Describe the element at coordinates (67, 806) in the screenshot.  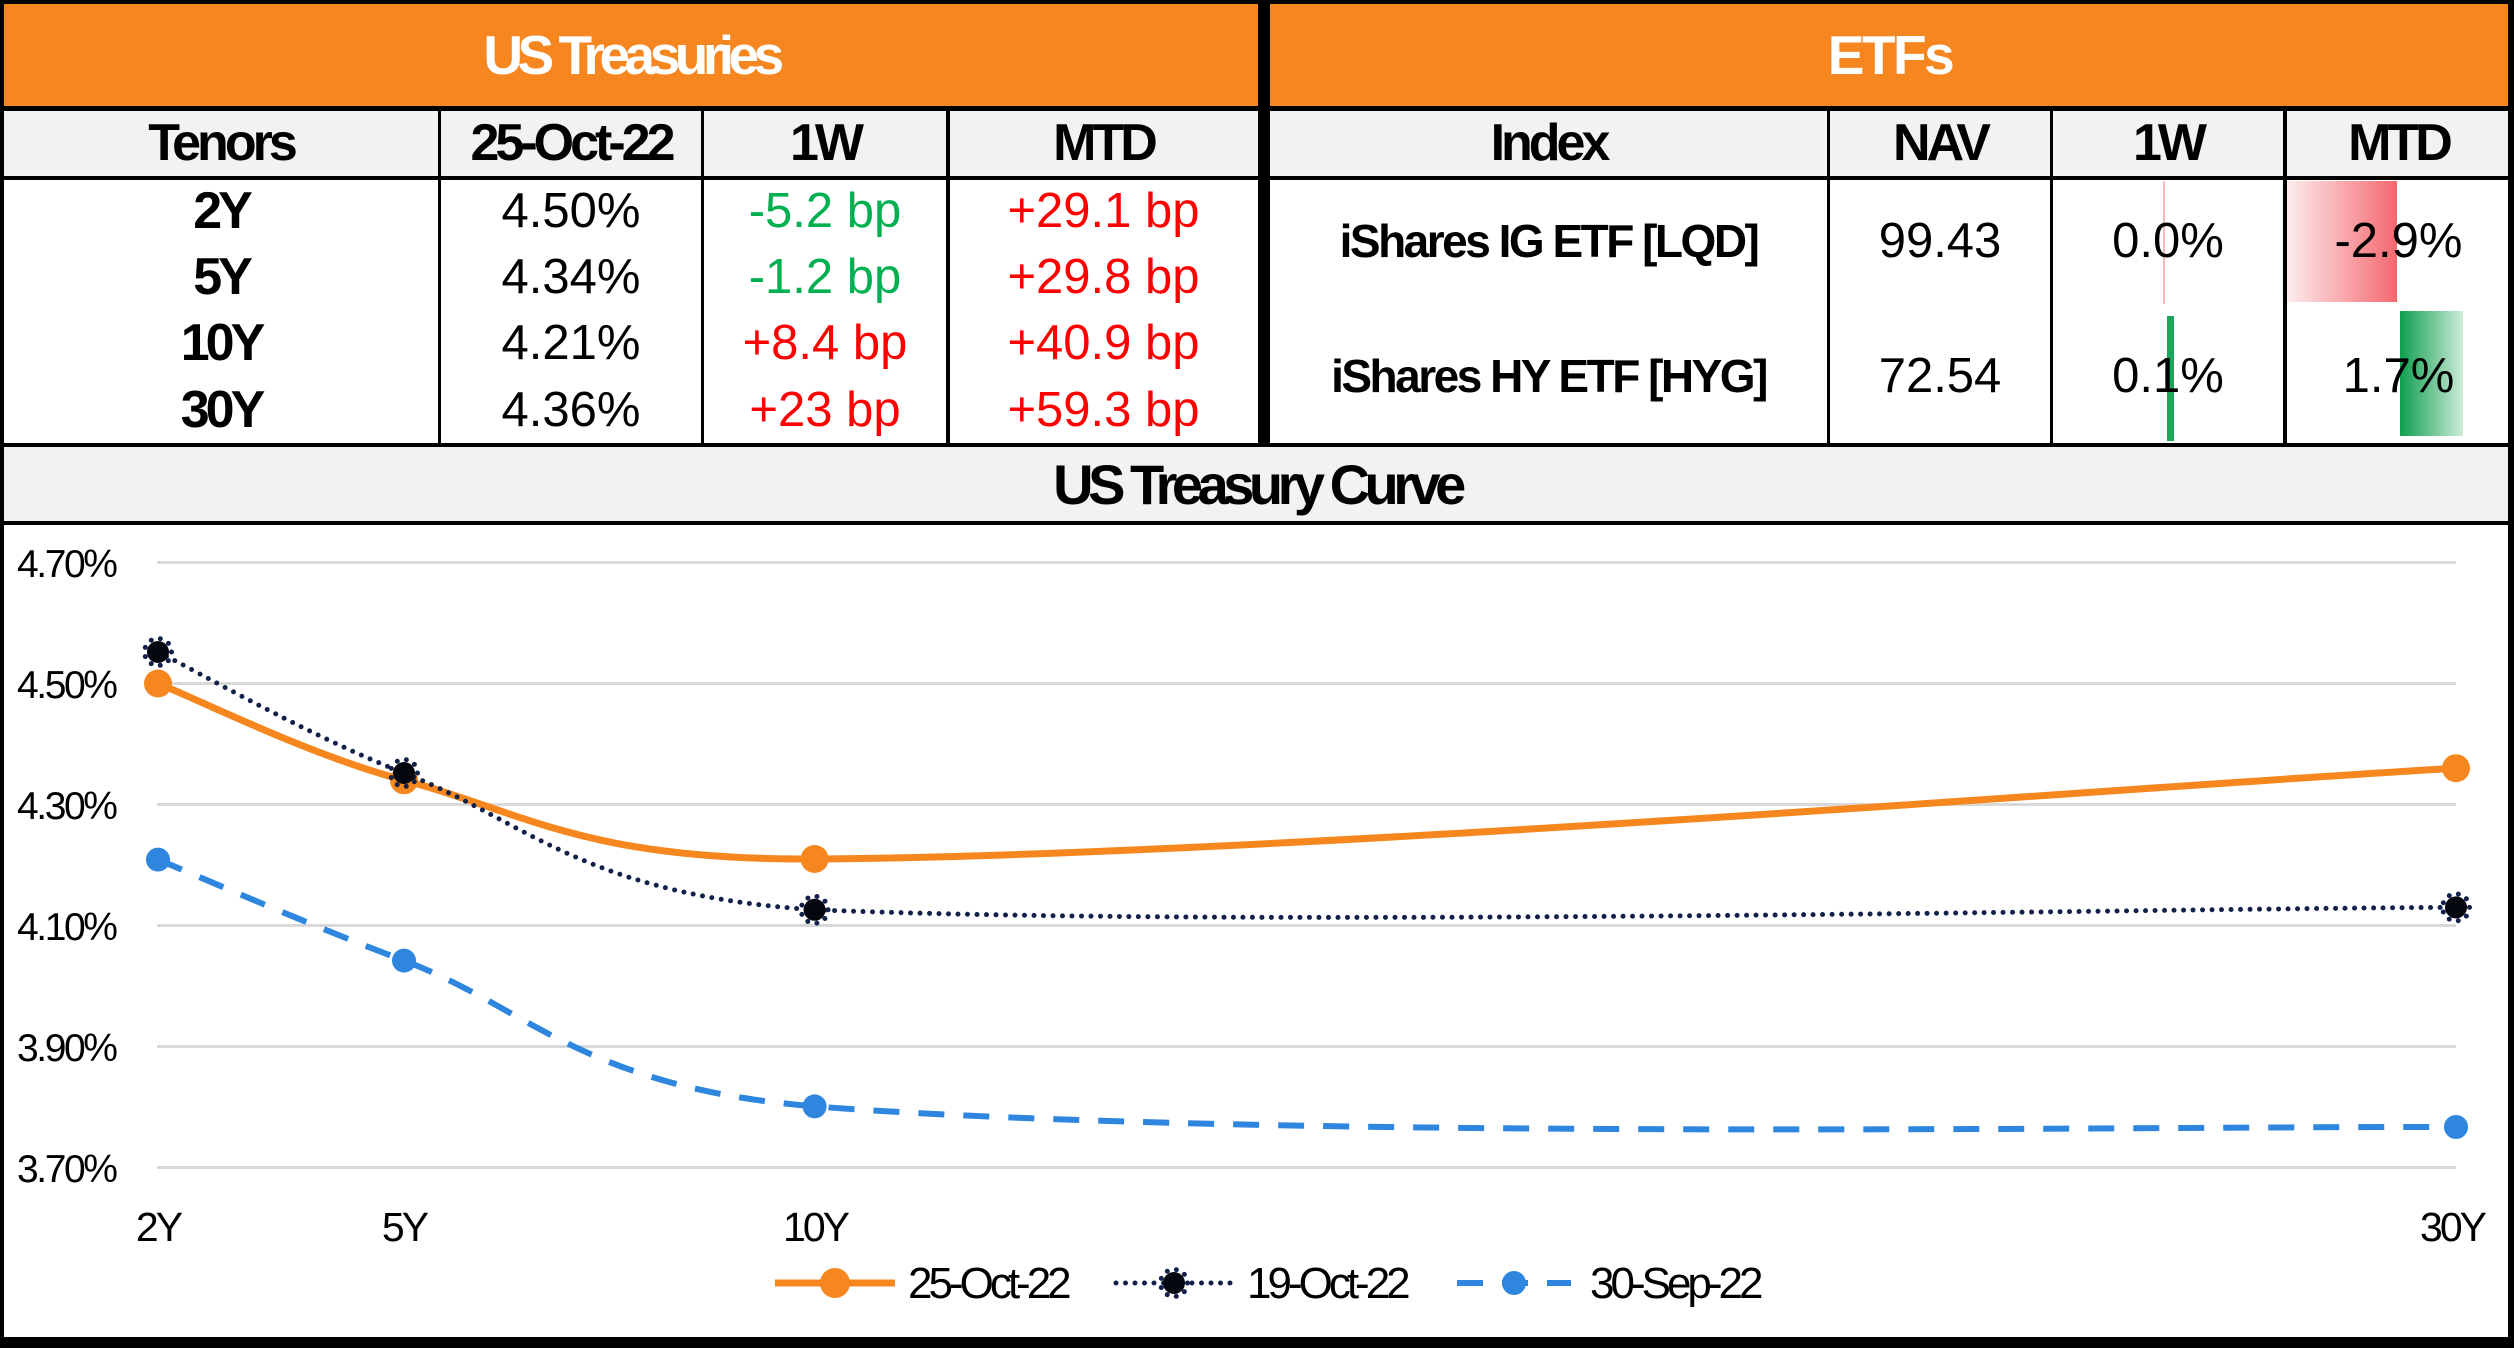
I see `svg-text: 4.30%` at that location.